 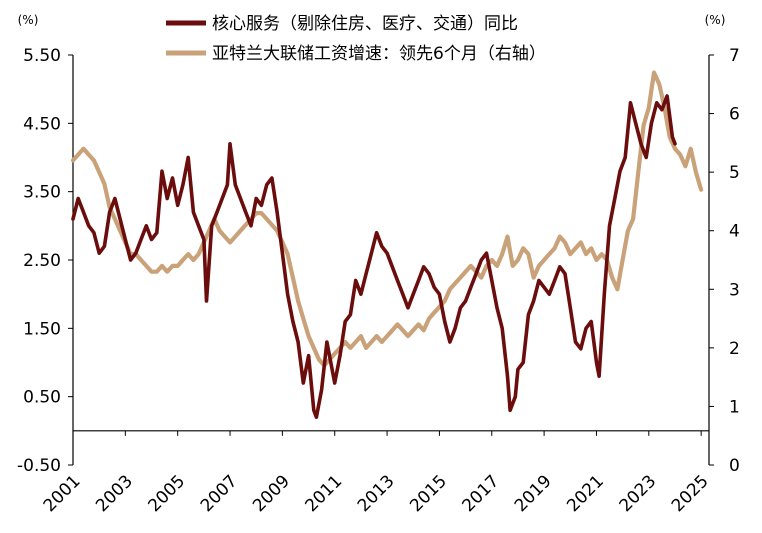 What do you see at coordinates (42, 329) in the screenshot?
I see `left-y-tick-label: 1.50` at bounding box center [42, 329].